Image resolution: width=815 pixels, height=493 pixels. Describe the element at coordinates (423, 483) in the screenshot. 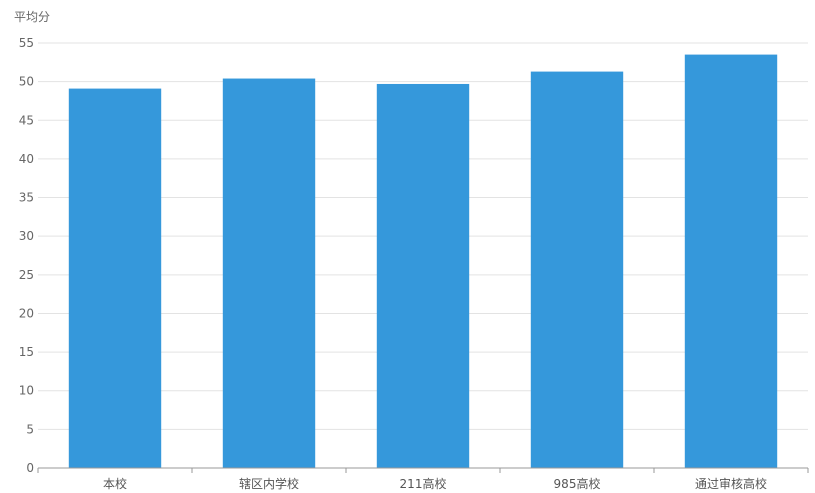

I see `category-label: 211高校` at that location.